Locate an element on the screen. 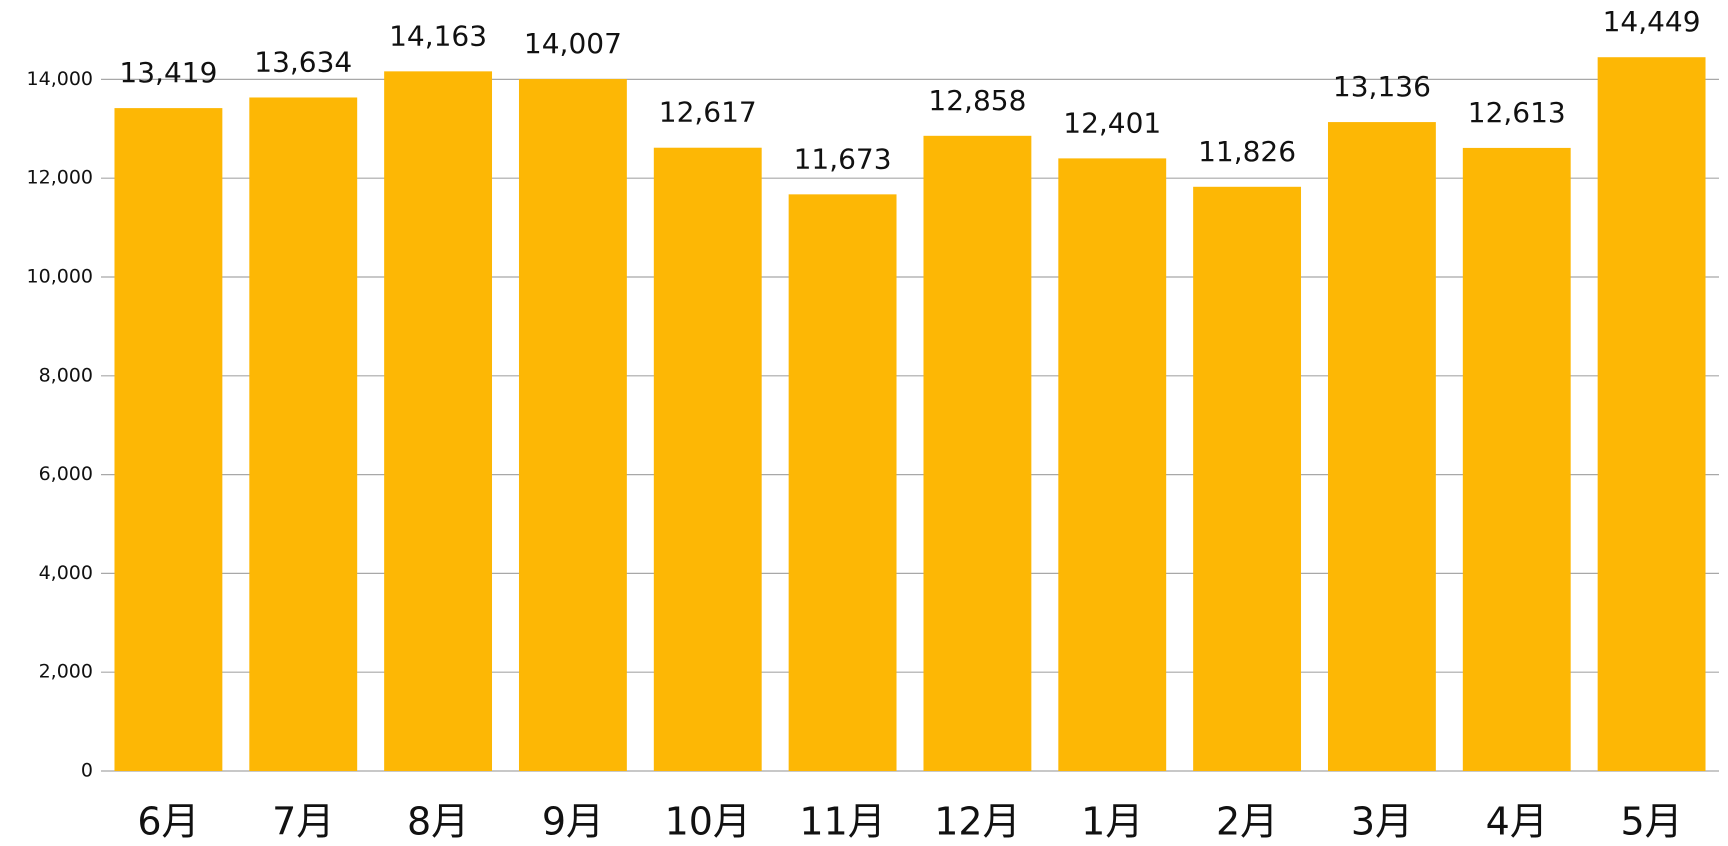  x-tick-label: 4月 is located at coordinates (1517, 822).